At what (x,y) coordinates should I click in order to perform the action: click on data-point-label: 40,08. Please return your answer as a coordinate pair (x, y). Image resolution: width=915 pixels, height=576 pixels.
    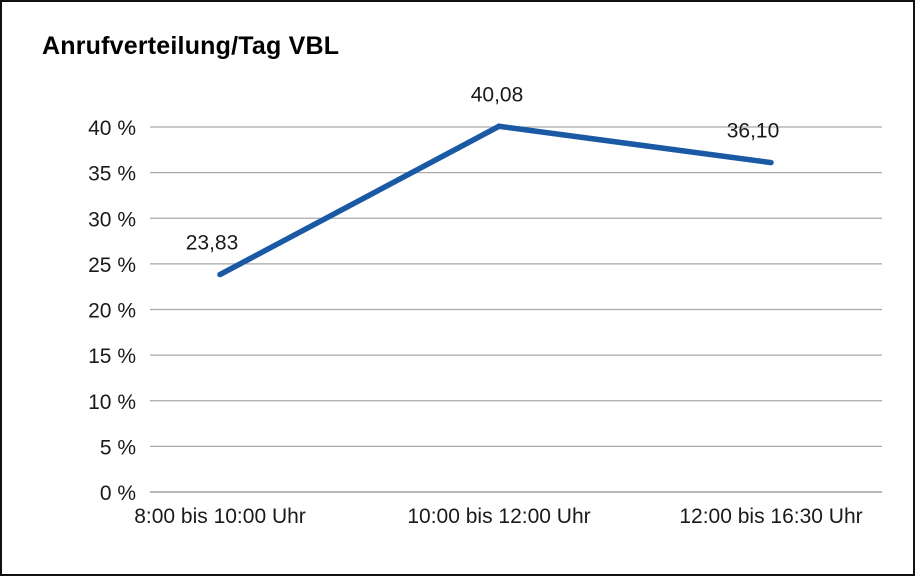
    Looking at the image, I should click on (497, 94).